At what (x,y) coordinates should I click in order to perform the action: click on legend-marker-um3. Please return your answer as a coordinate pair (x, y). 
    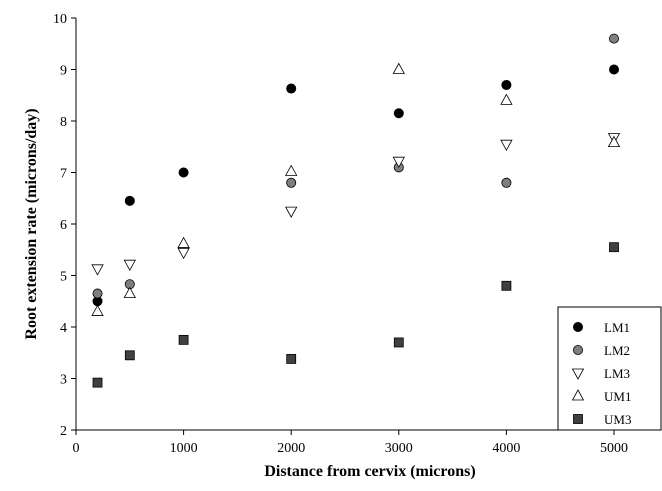
    Looking at the image, I should click on (578, 419).